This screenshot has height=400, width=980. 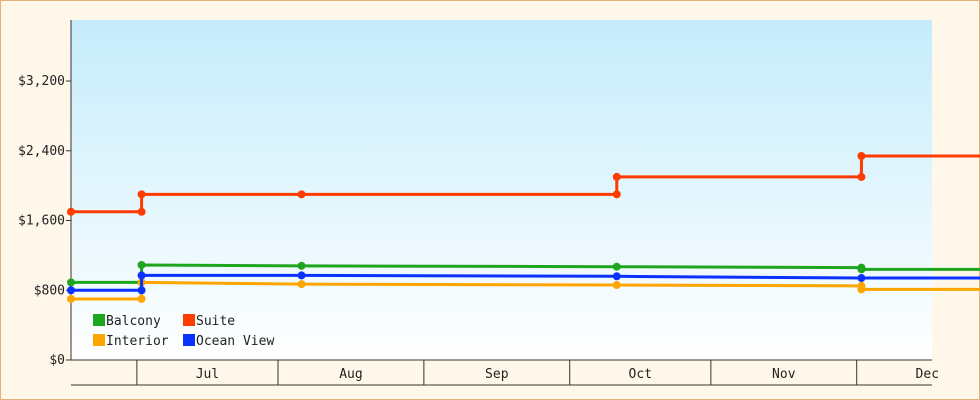 What do you see at coordinates (784, 374) in the screenshot?
I see `x-tick-label: Nov` at bounding box center [784, 374].